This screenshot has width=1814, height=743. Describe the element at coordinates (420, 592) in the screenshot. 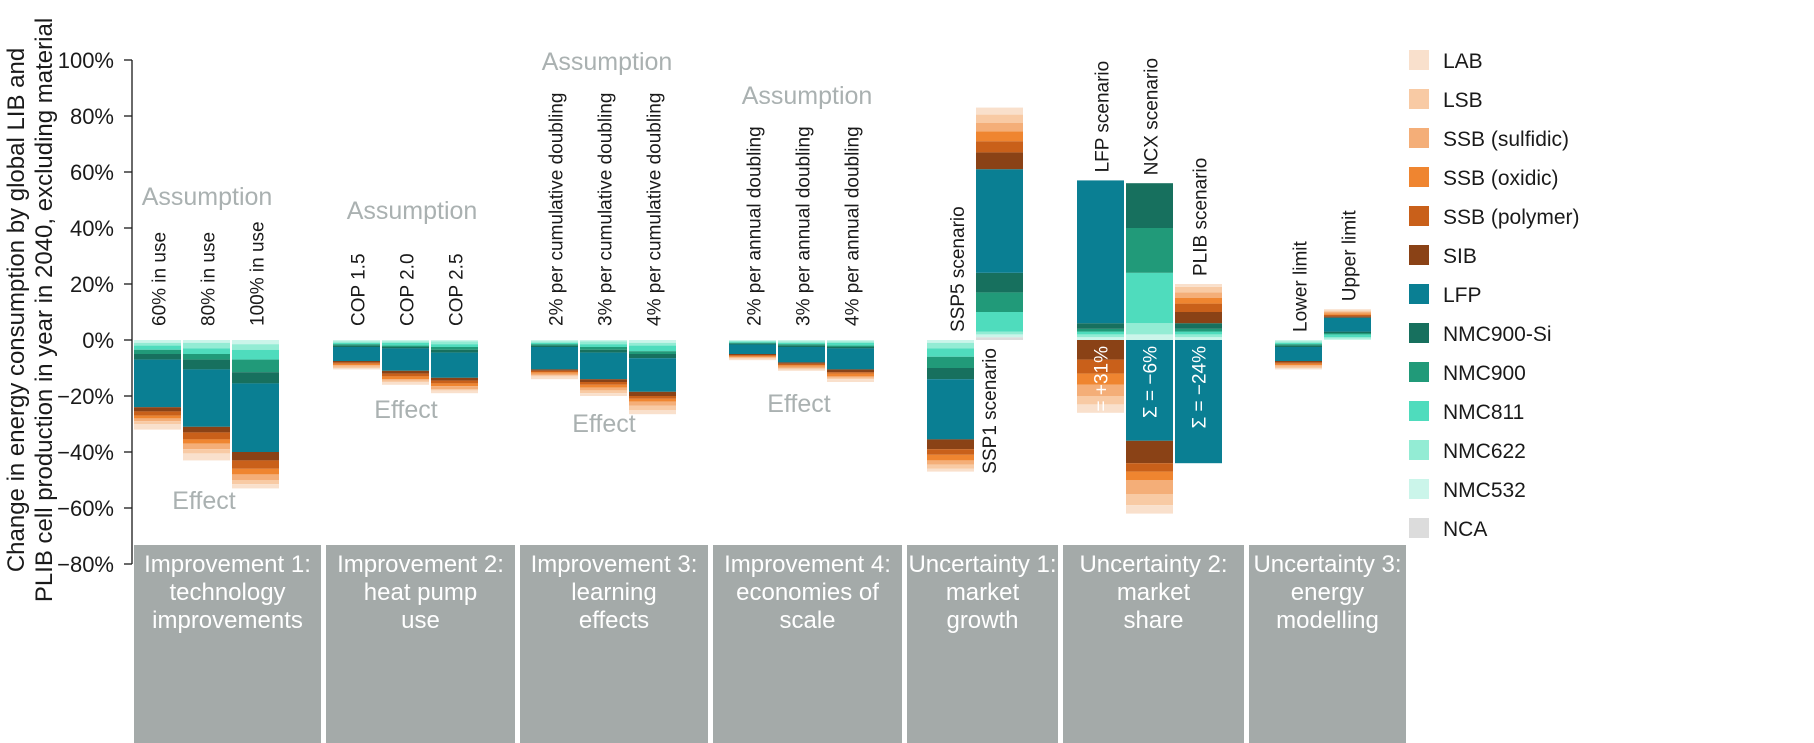

I see `group-panel-label: heat pump` at that location.